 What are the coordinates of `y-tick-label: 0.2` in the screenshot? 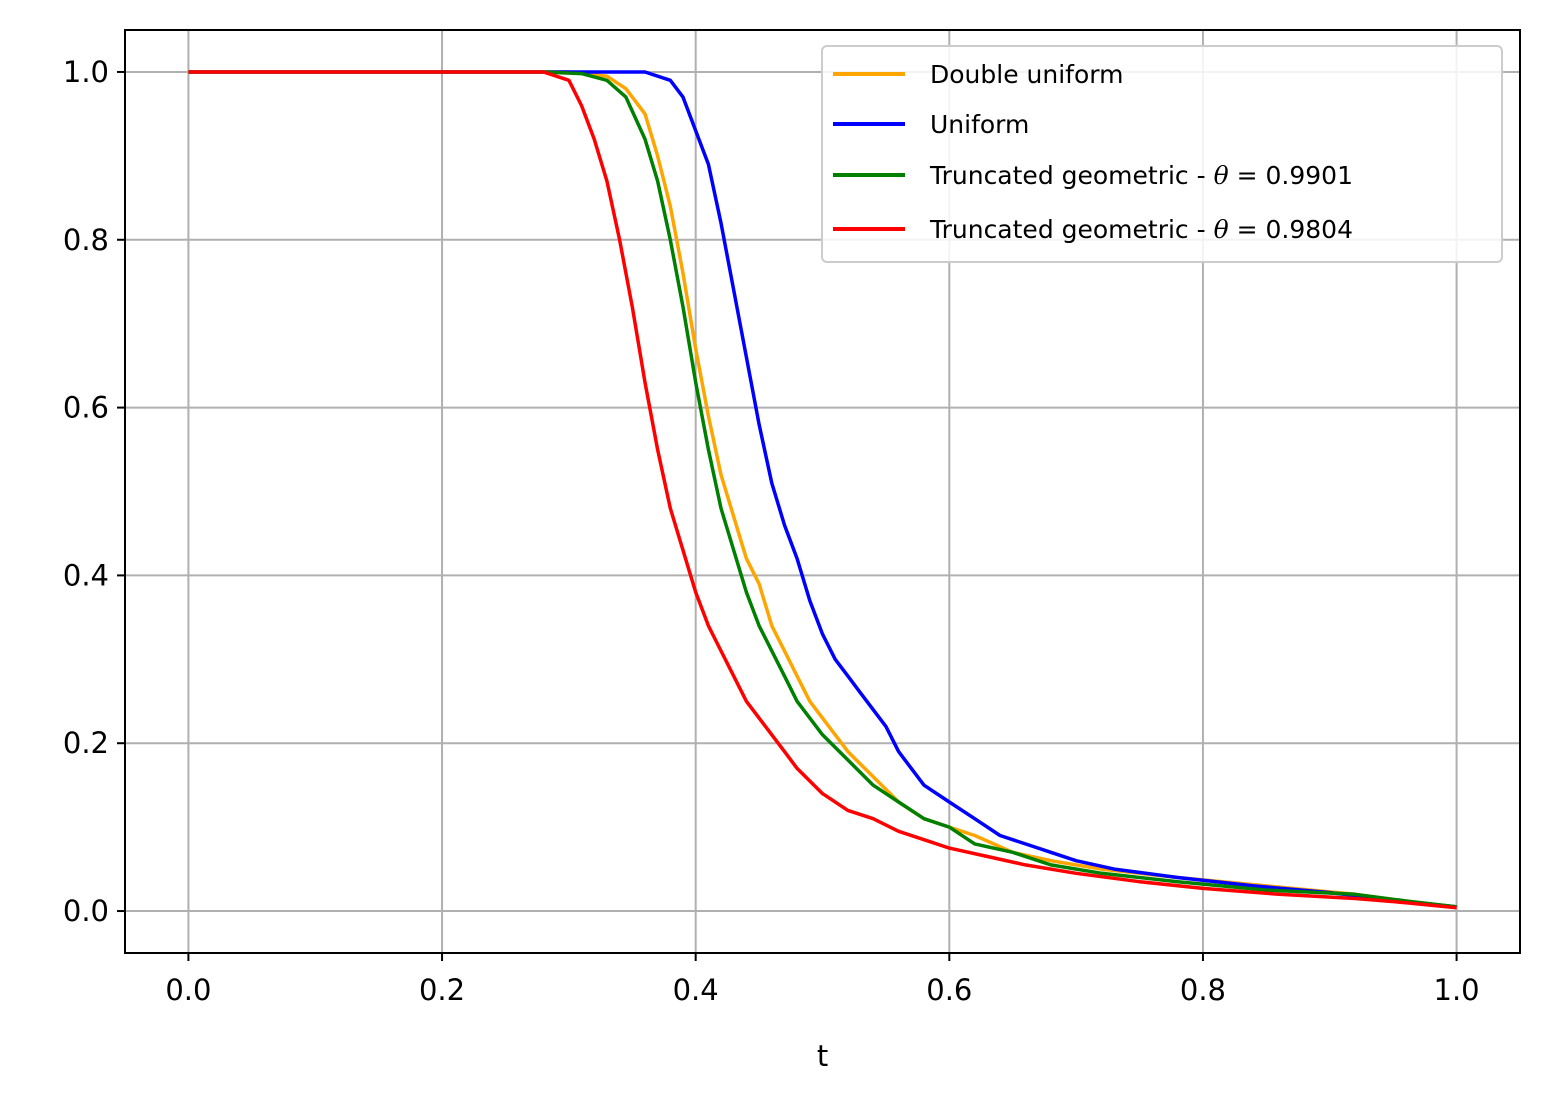 It's located at (86, 743).